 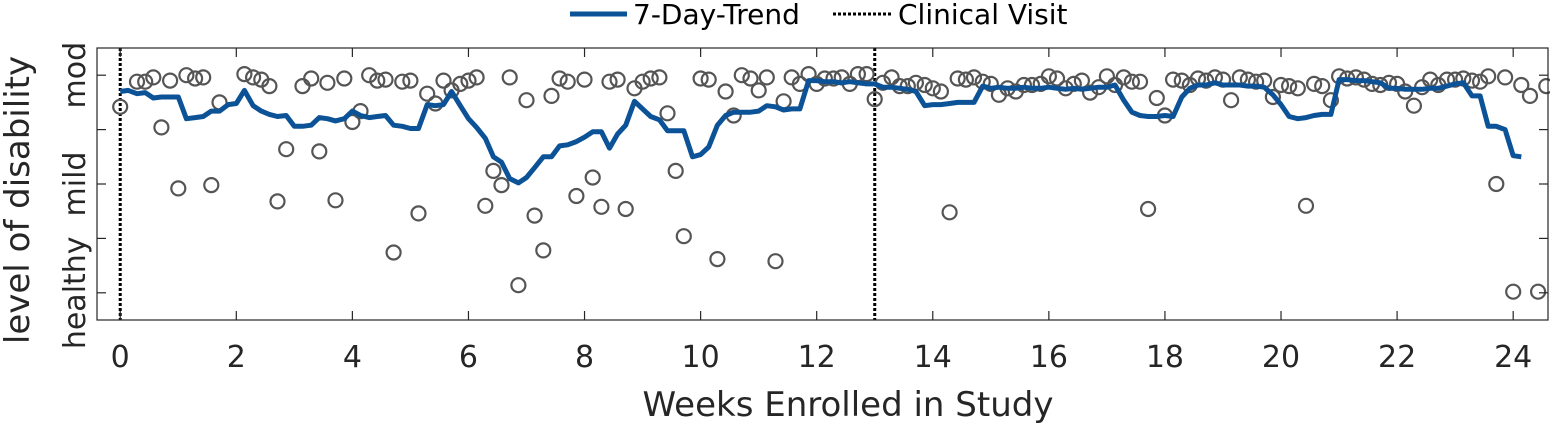 What do you see at coordinates (701, 357) in the screenshot?
I see `x-tick-label-5: 10` at bounding box center [701, 357].